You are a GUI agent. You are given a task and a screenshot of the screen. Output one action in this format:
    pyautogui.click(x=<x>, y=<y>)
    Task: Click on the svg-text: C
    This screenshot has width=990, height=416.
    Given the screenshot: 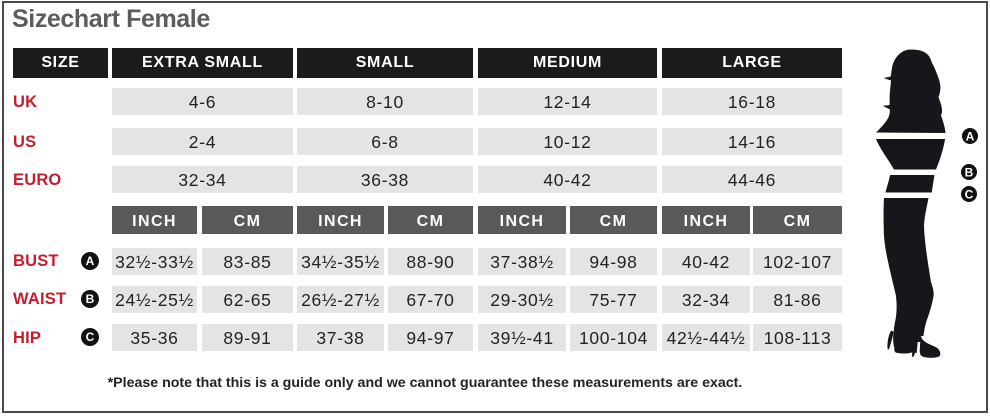 What is the action you would take?
    pyautogui.click(x=969, y=195)
    